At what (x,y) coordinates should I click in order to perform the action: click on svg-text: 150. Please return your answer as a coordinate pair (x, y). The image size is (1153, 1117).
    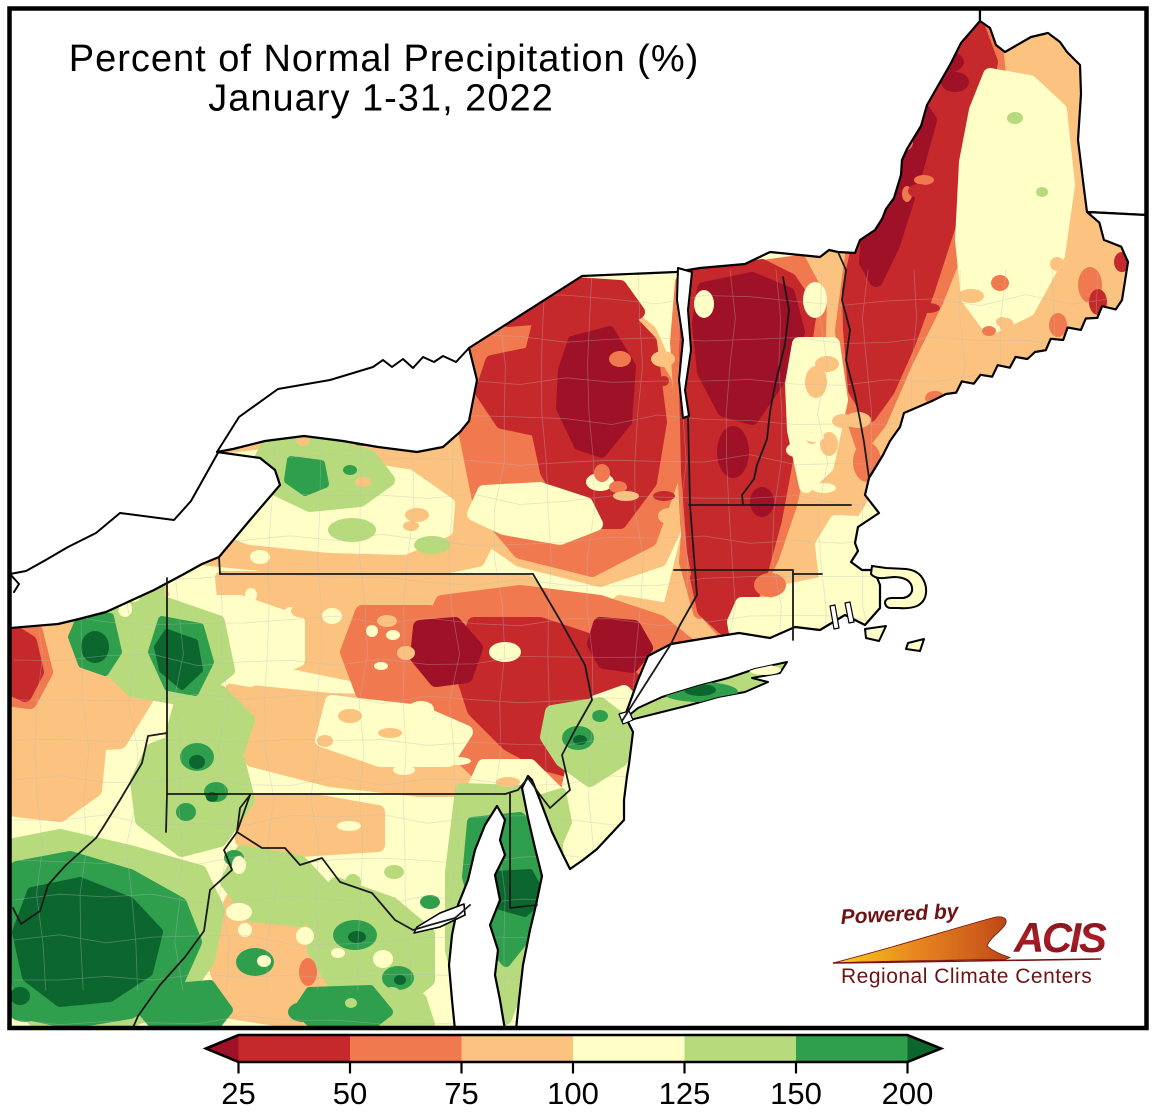
    Looking at the image, I should click on (796, 1093).